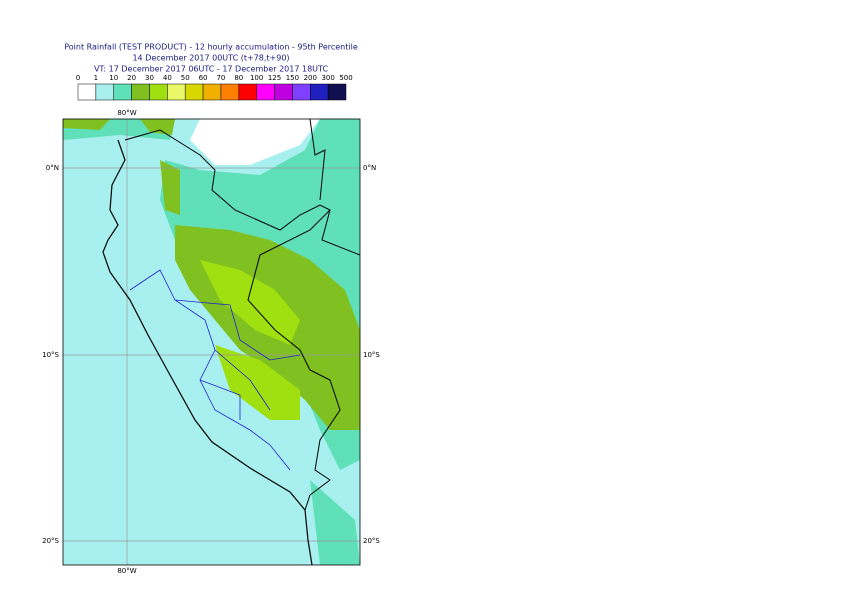 This screenshot has width=842, height=596. I want to click on legend-label: 30, so click(149, 78).